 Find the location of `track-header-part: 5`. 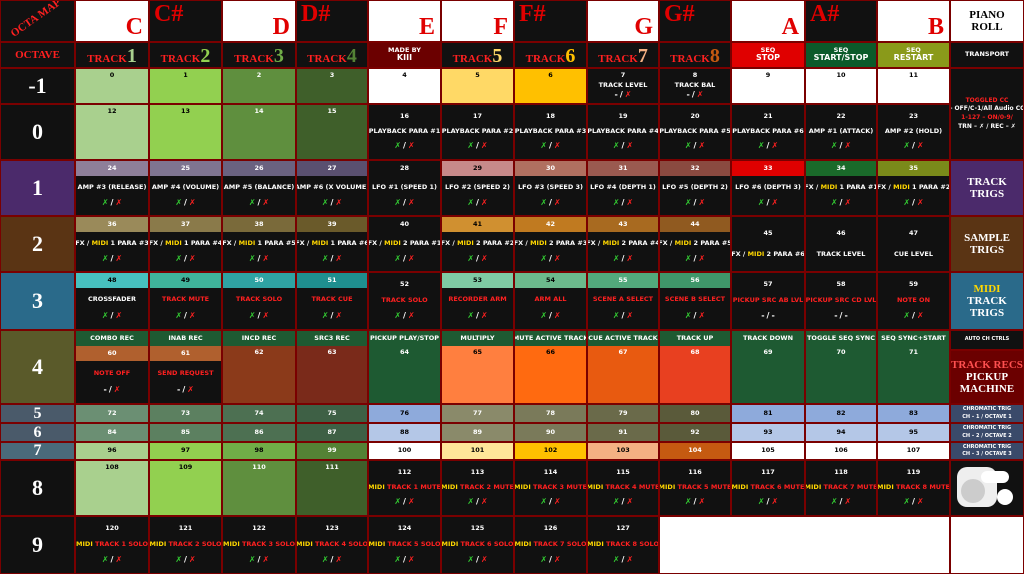

track-header-part: 5 is located at coordinates (497, 56).